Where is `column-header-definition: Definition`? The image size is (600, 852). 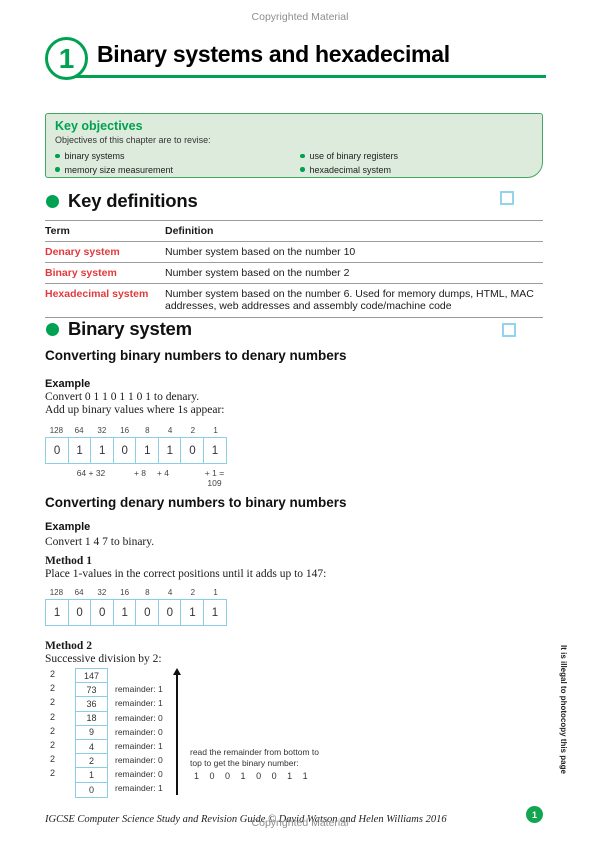 column-header-definition: Definition is located at coordinates (189, 230).